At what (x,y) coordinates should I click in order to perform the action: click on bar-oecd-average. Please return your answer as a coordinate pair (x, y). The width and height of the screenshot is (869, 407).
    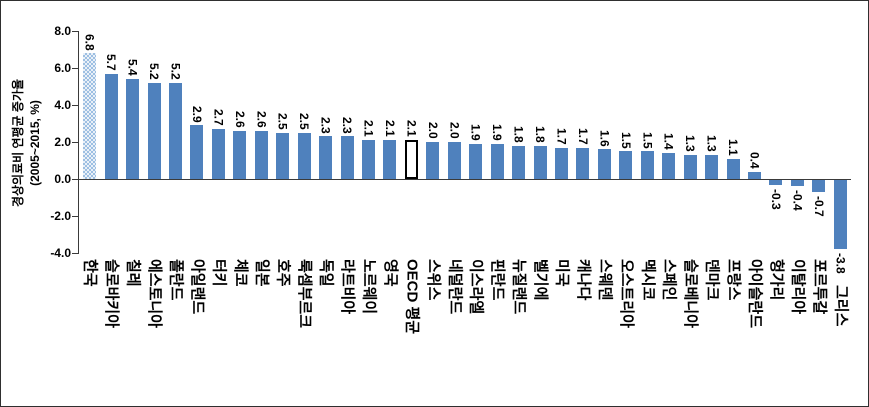
    Looking at the image, I should click on (411, 159).